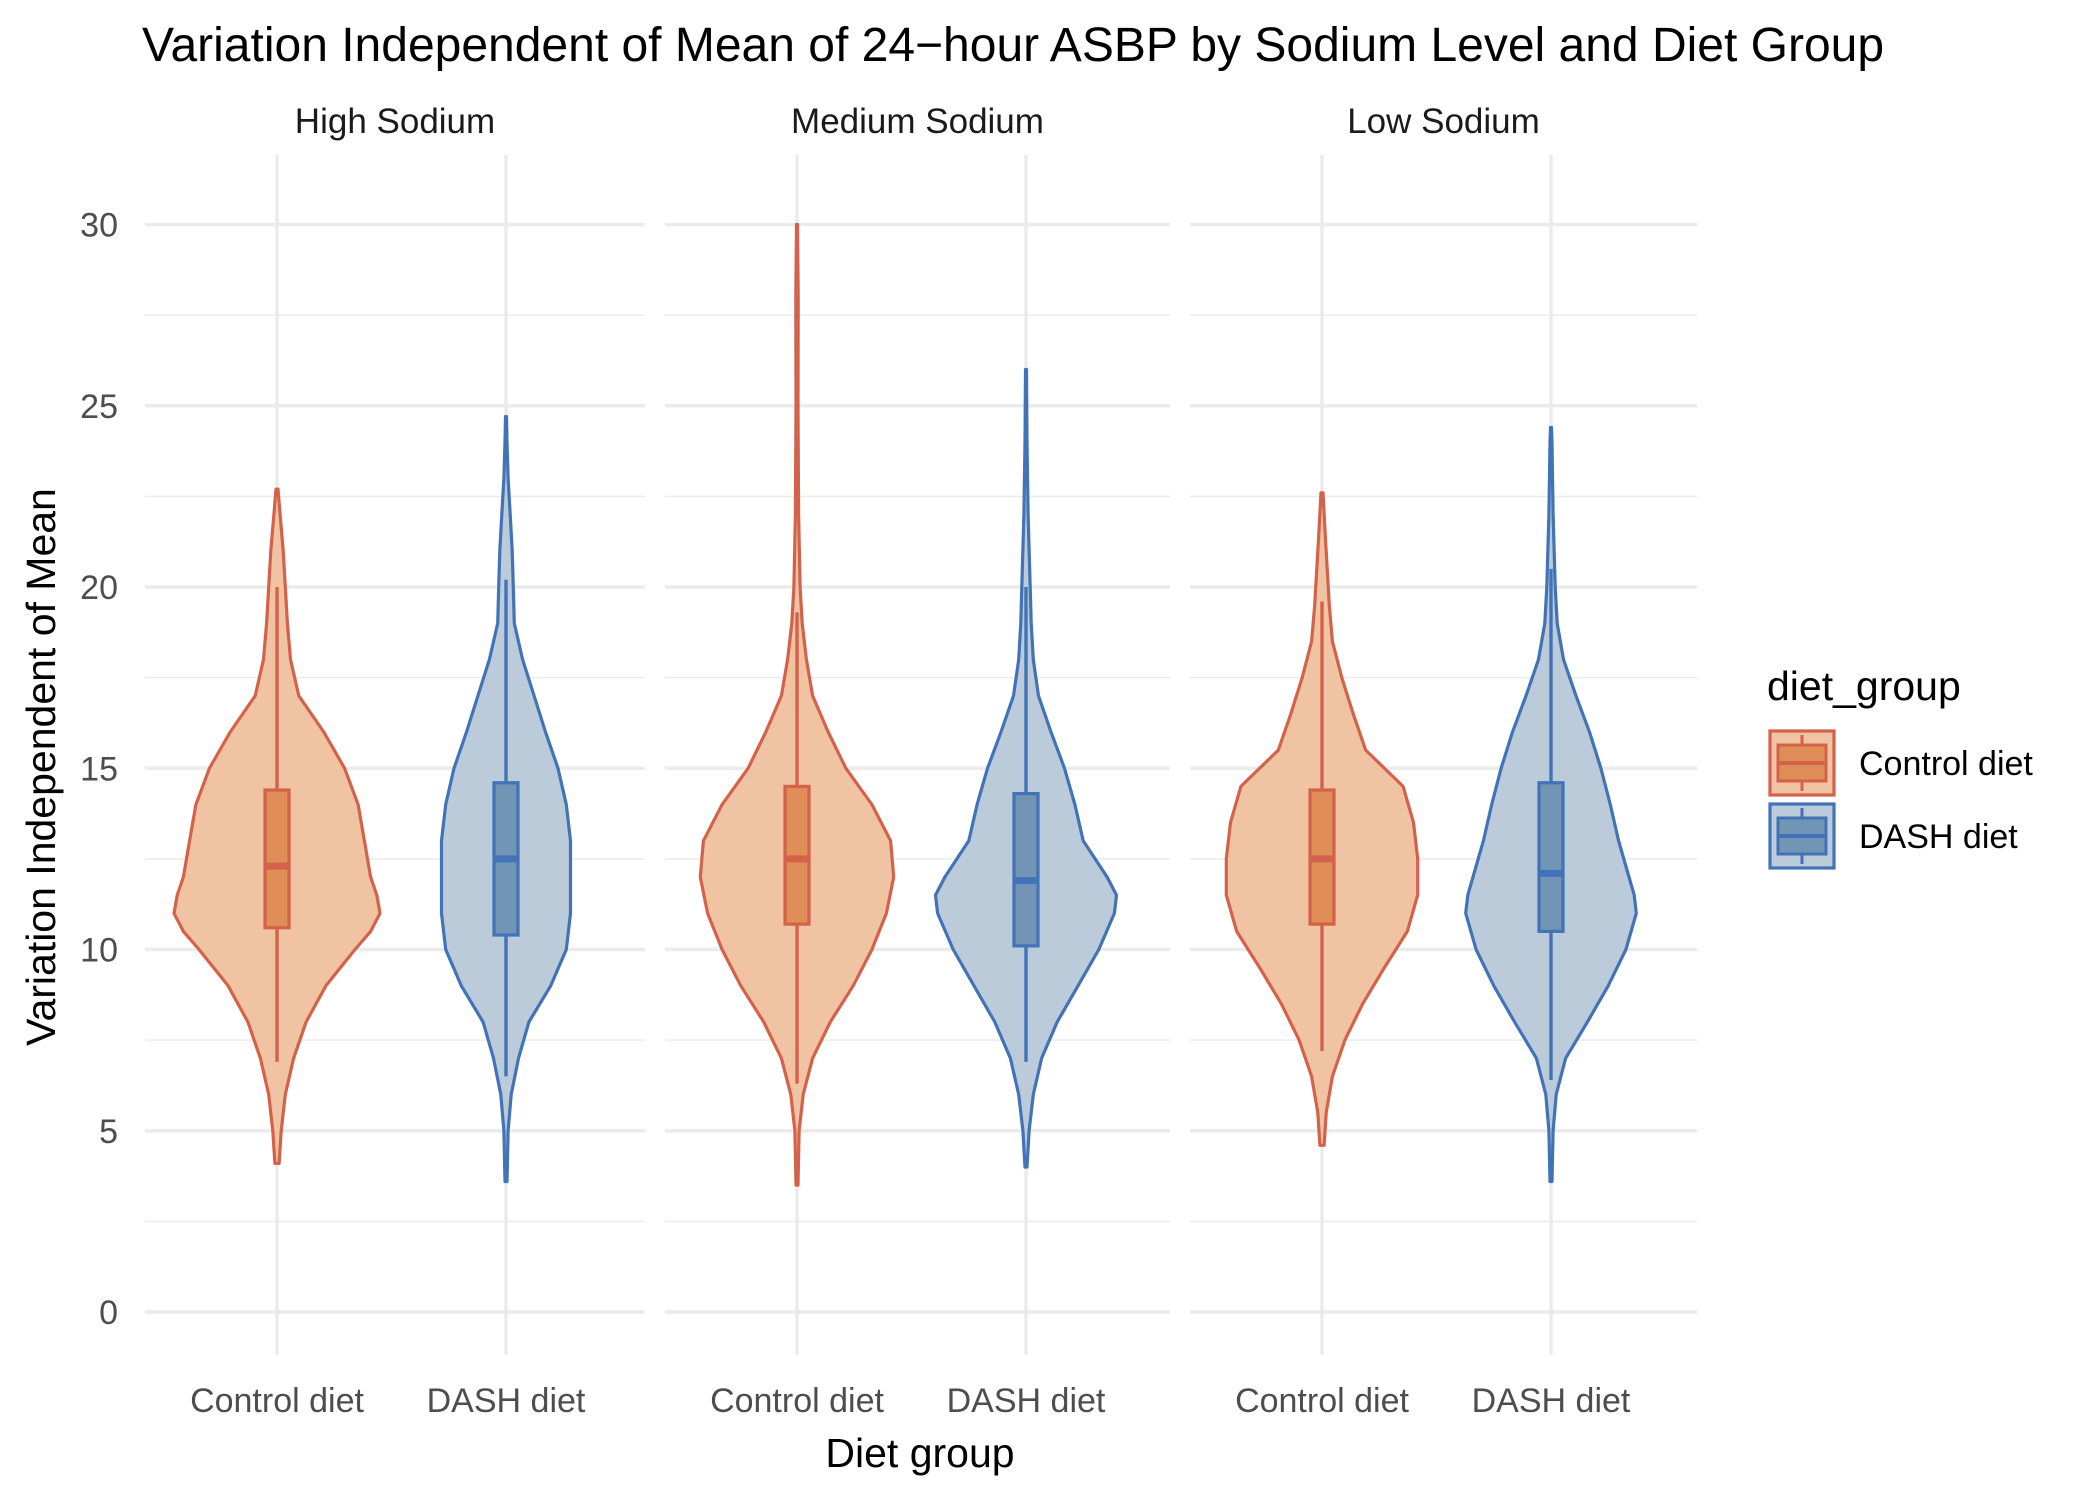  I want to click on x-axis-title: Diet group, so click(919, 1453).